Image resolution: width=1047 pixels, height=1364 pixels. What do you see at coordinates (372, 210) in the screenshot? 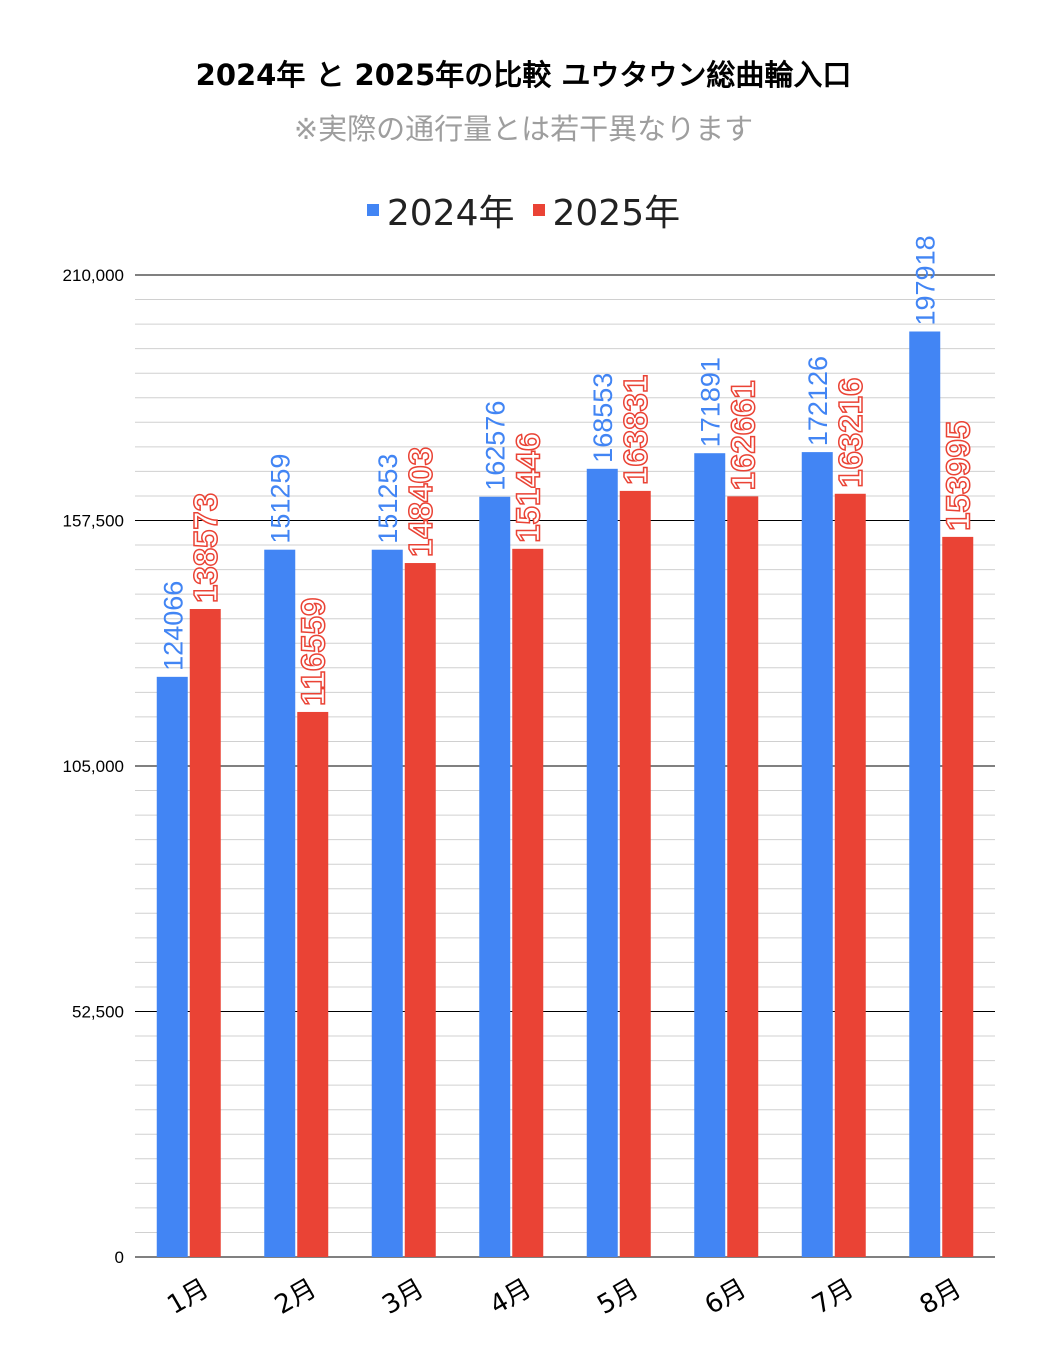
I see `legend-swatch-2024` at bounding box center [372, 210].